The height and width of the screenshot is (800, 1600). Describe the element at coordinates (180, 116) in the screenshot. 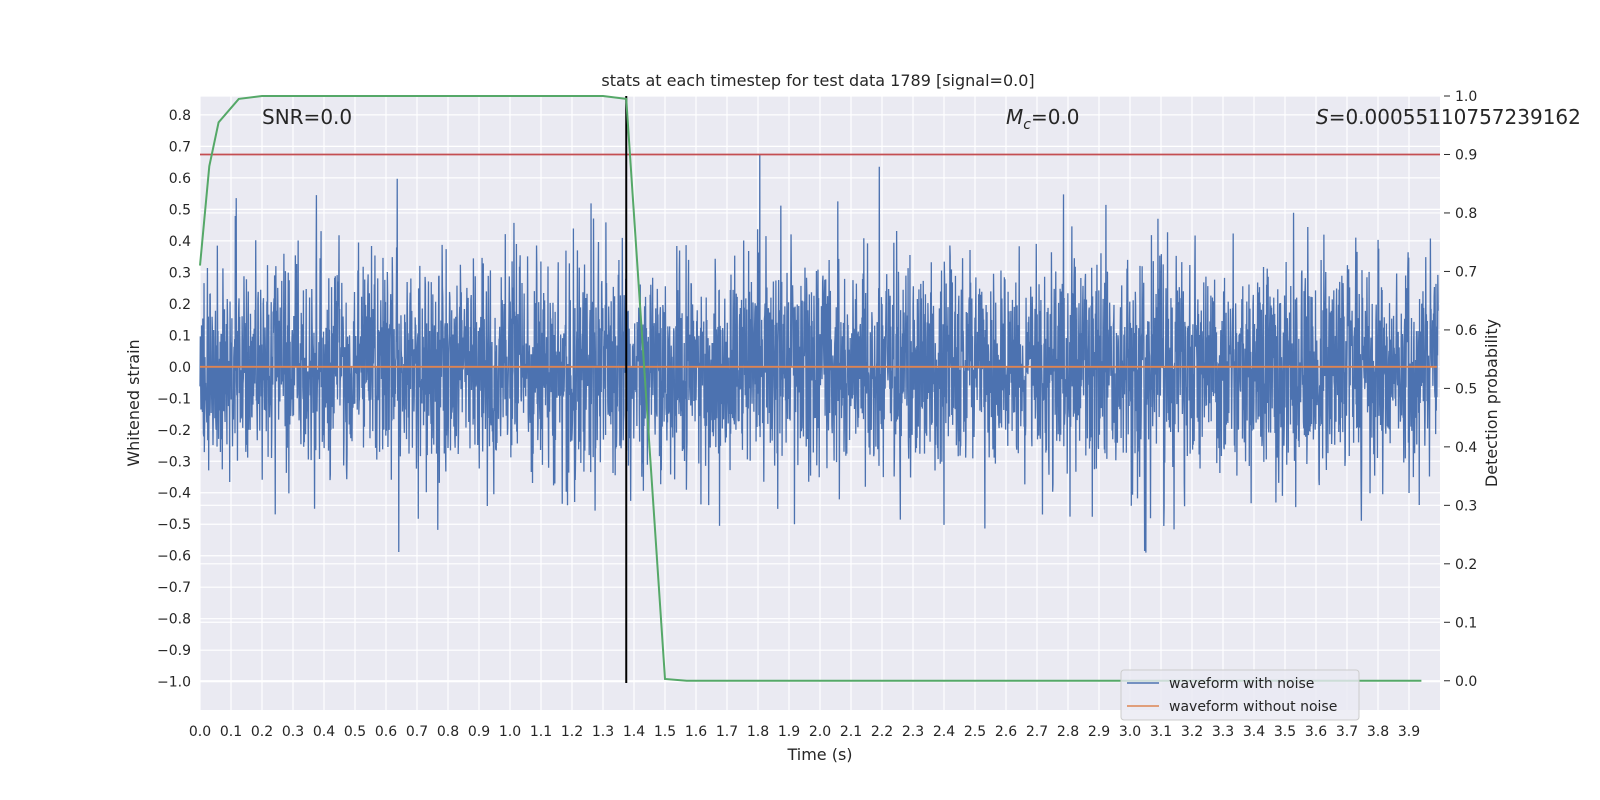

I see `y-tick-label: 0.8` at that location.